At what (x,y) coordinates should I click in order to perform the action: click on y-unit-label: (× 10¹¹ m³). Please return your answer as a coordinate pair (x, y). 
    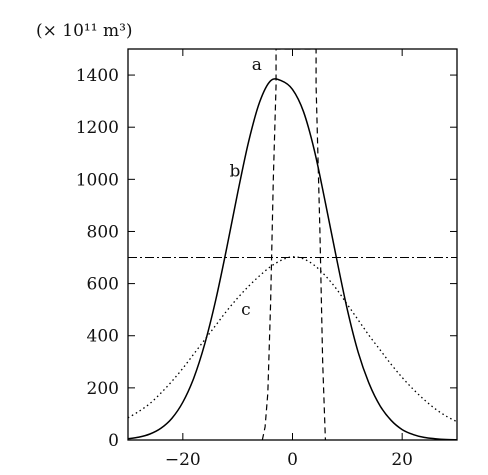
    Looking at the image, I should click on (84, 31).